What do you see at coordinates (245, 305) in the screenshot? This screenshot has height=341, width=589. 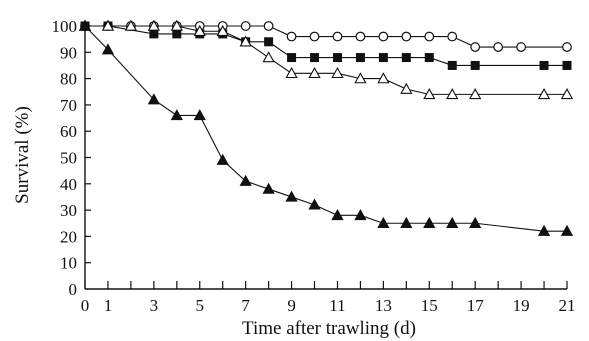 I see `x-tick-label: 7` at bounding box center [245, 305].